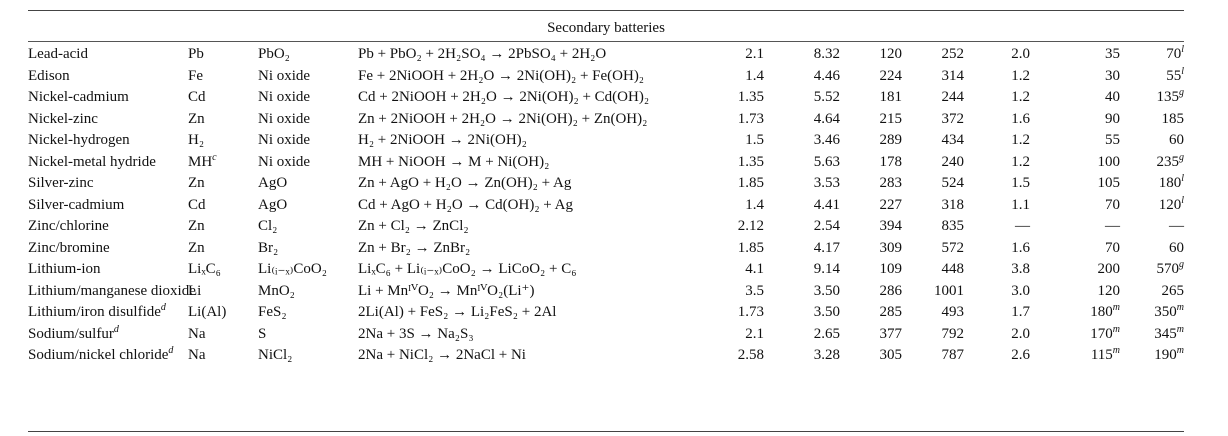 The width and height of the screenshot is (1228, 436). Describe the element at coordinates (64, 269) in the screenshot. I see `system-text: Lithium-ion` at that location.